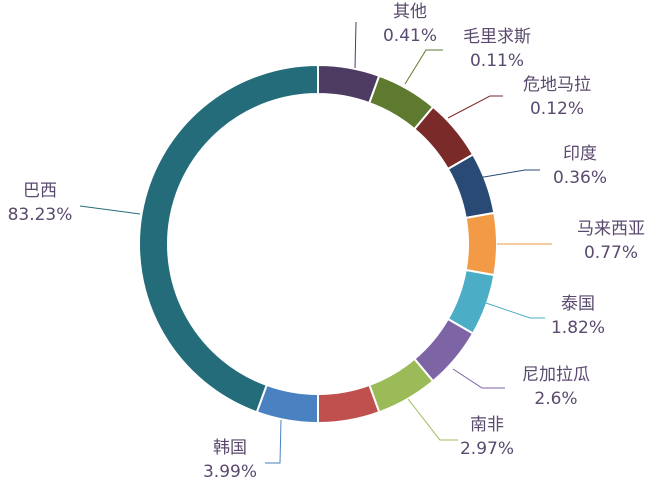 This screenshot has height=486, width=654. Describe the element at coordinates (611, 253) in the screenshot. I see `slice-value-label: 0.77%` at that location.